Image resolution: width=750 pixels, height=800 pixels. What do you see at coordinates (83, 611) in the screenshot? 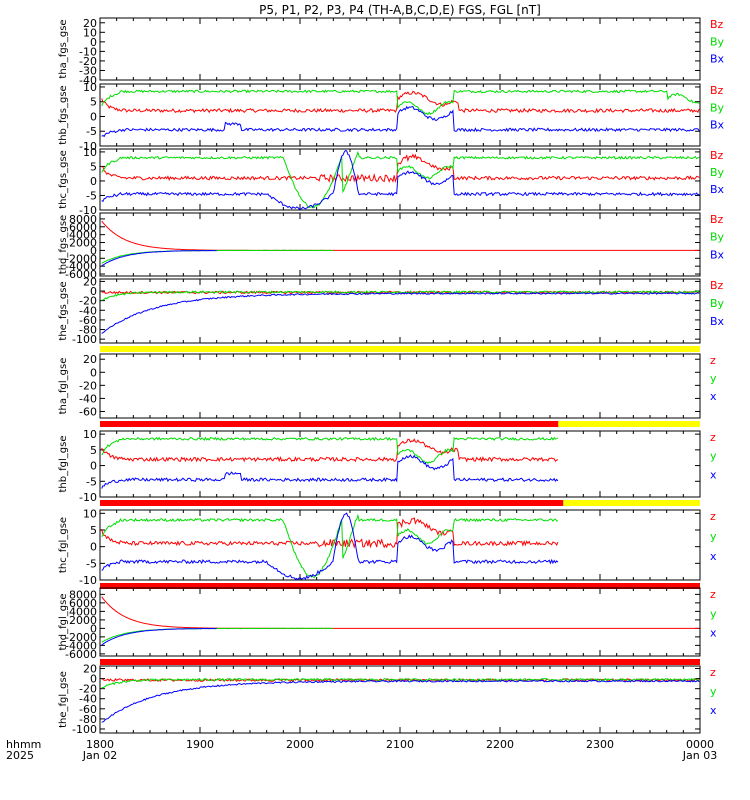
I see `y-tick-label: 4000` at bounding box center [83, 611].